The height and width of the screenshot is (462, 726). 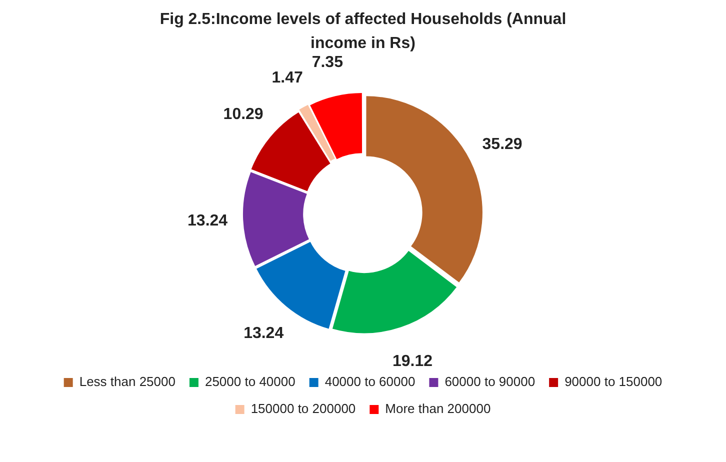 I want to click on legend-label: Less than 25000, so click(x=127, y=382).